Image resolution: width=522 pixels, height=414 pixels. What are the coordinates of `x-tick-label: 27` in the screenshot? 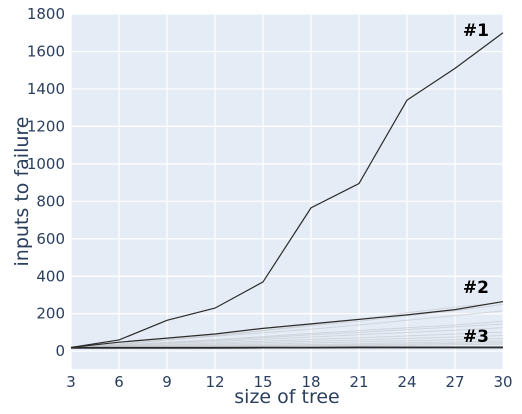 It's located at (454, 382).